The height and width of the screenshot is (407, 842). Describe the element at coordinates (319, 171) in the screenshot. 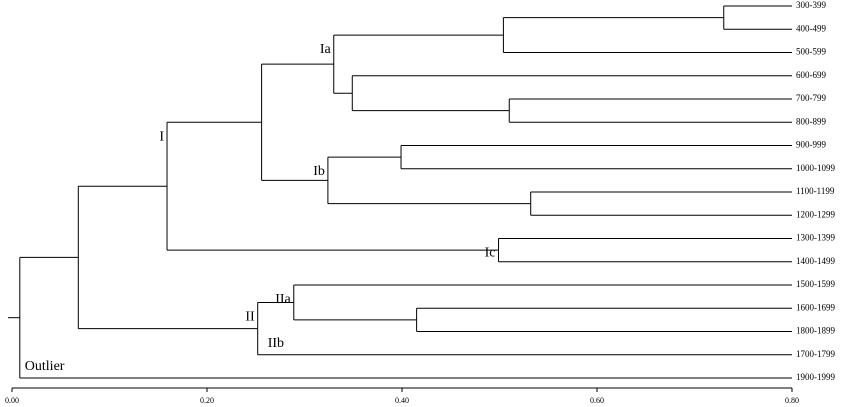

I see `cluster-label: Ib` at that location.